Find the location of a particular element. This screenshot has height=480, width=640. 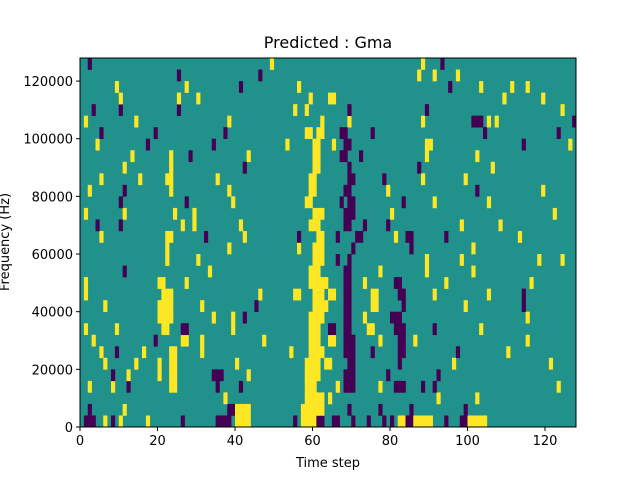

y-tick-label: 100000 is located at coordinates (48, 140).